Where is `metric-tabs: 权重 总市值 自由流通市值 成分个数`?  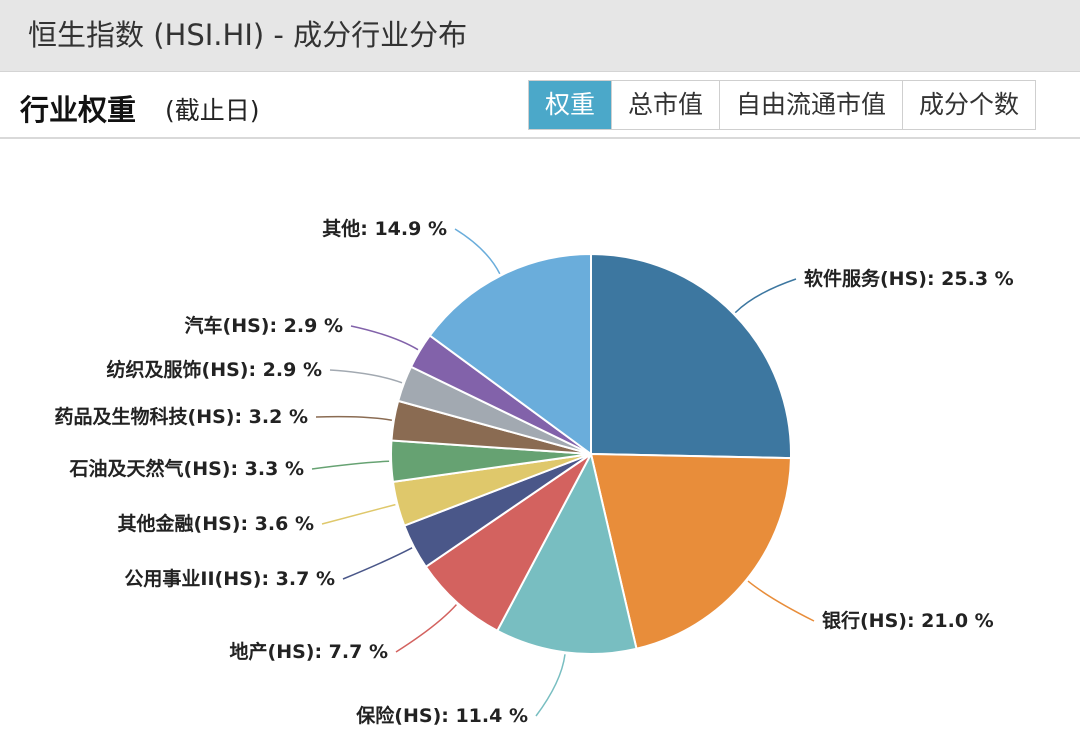 metric-tabs: 权重 总市值 自由流通市值 成分个数 is located at coordinates (782, 105).